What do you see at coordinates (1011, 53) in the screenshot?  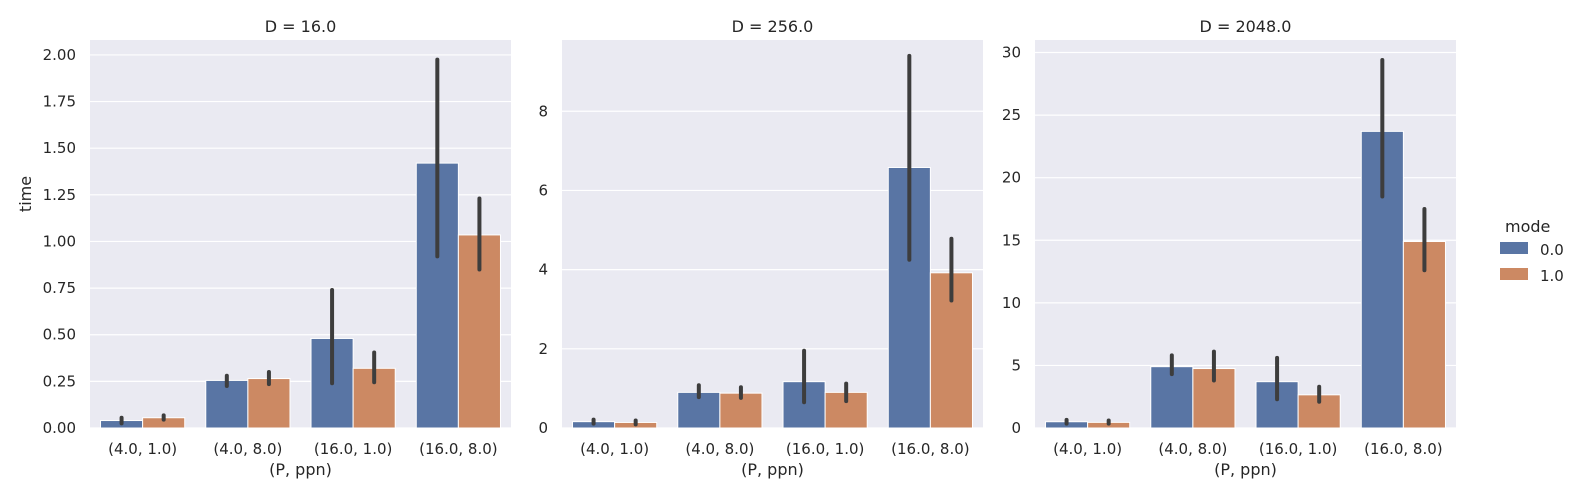 I see `y-tick-label: 30` at bounding box center [1011, 53].